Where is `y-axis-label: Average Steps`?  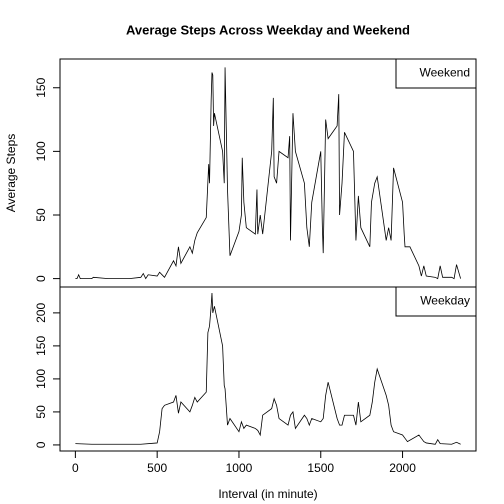 y-axis-label: Average Steps is located at coordinates (11, 173).